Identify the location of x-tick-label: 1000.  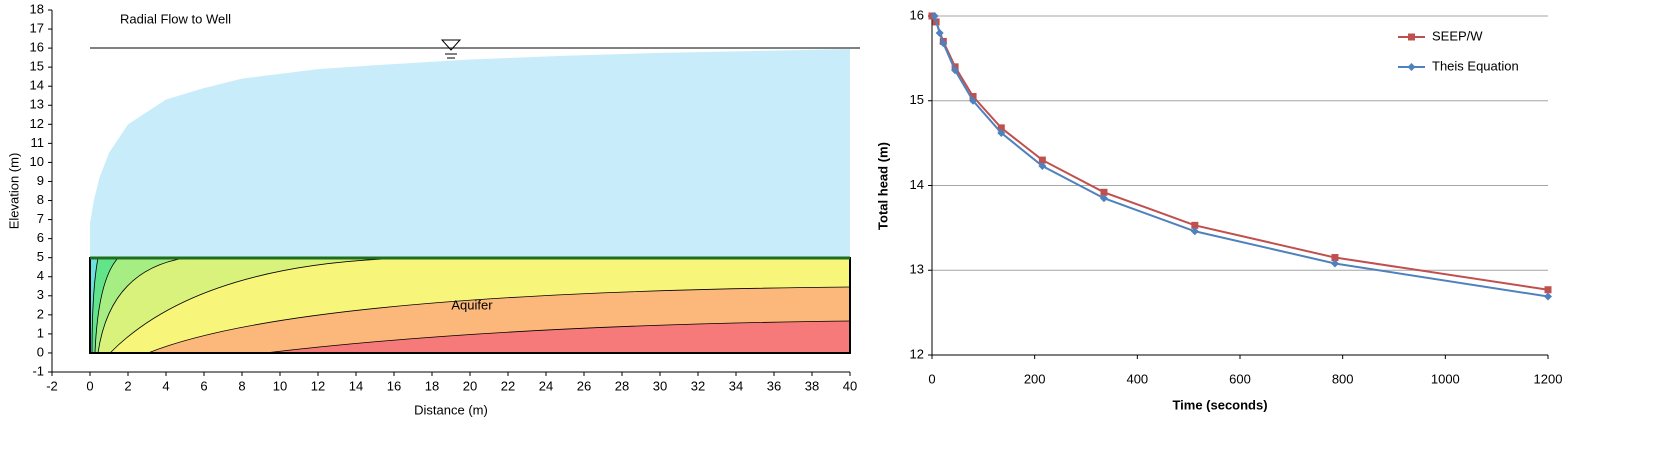
(1445, 378).